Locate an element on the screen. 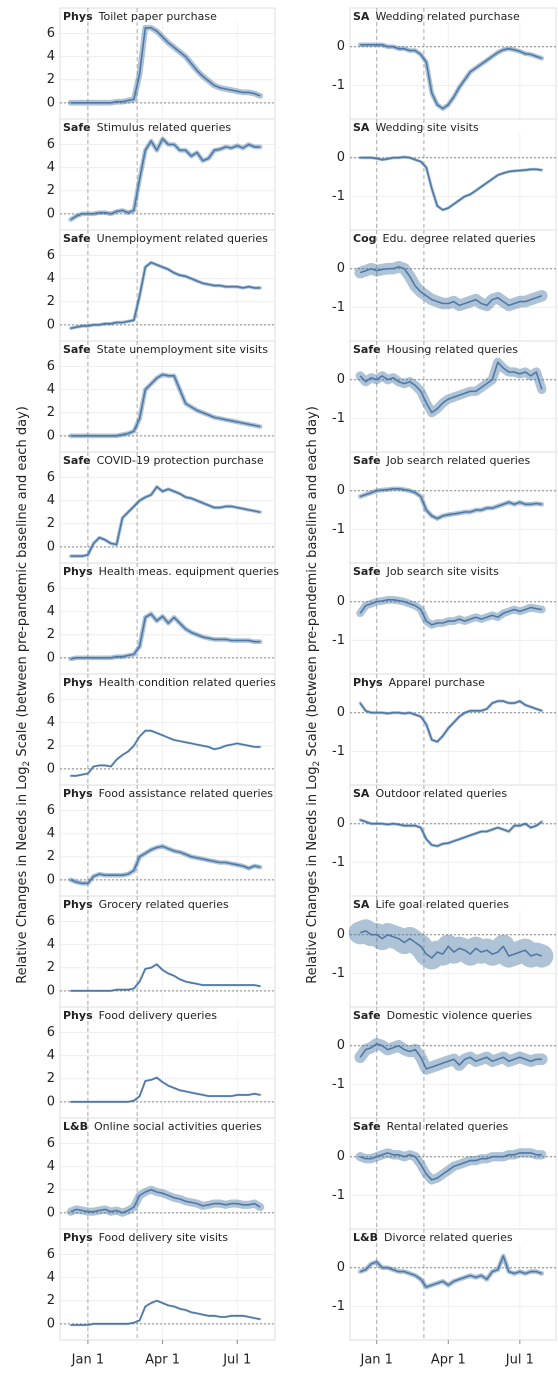 The width and height of the screenshot is (558, 1393). panel: -1 0 Phys Apparel purchase is located at coordinates (444, 729).